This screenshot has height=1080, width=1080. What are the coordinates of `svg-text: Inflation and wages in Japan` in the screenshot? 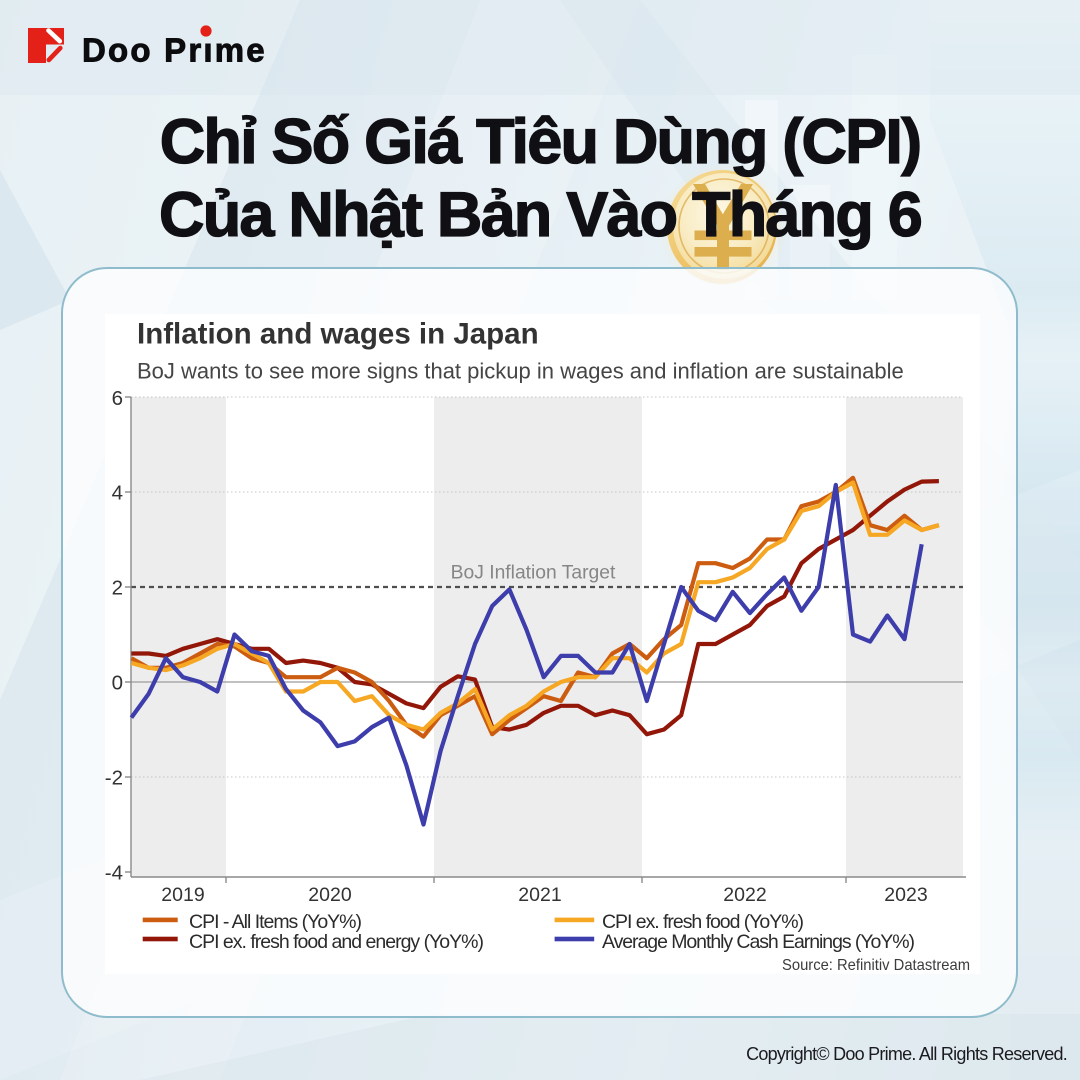 It's located at (338, 334).